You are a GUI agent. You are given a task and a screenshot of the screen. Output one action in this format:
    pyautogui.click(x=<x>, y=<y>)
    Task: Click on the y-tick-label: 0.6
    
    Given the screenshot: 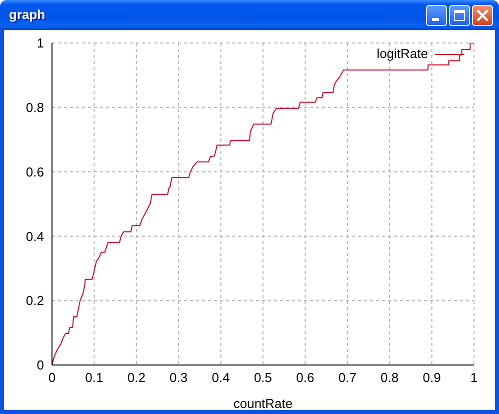 What is the action you would take?
    pyautogui.click(x=35, y=172)
    